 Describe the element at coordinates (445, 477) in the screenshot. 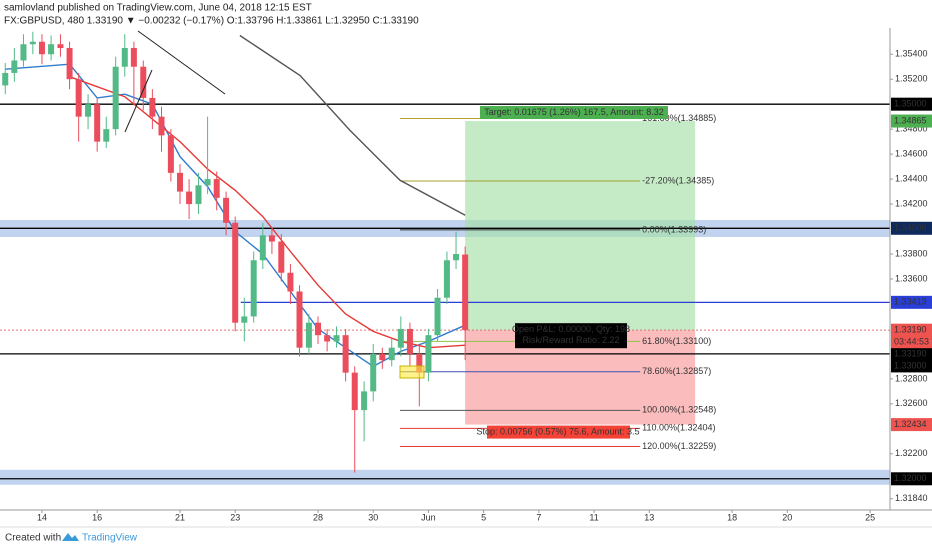

I see `zone` at that location.